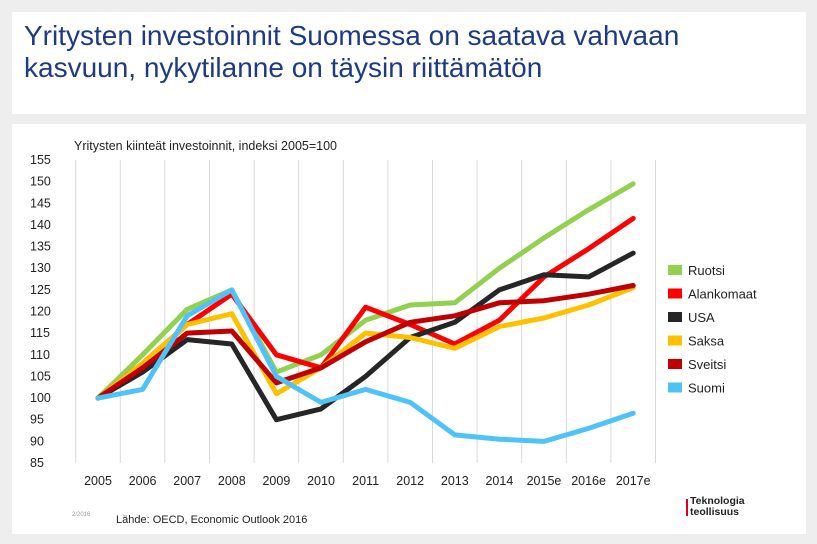 The width and height of the screenshot is (817, 544). Describe the element at coordinates (40, 268) in the screenshot. I see `y-tick-label: 130` at that location.